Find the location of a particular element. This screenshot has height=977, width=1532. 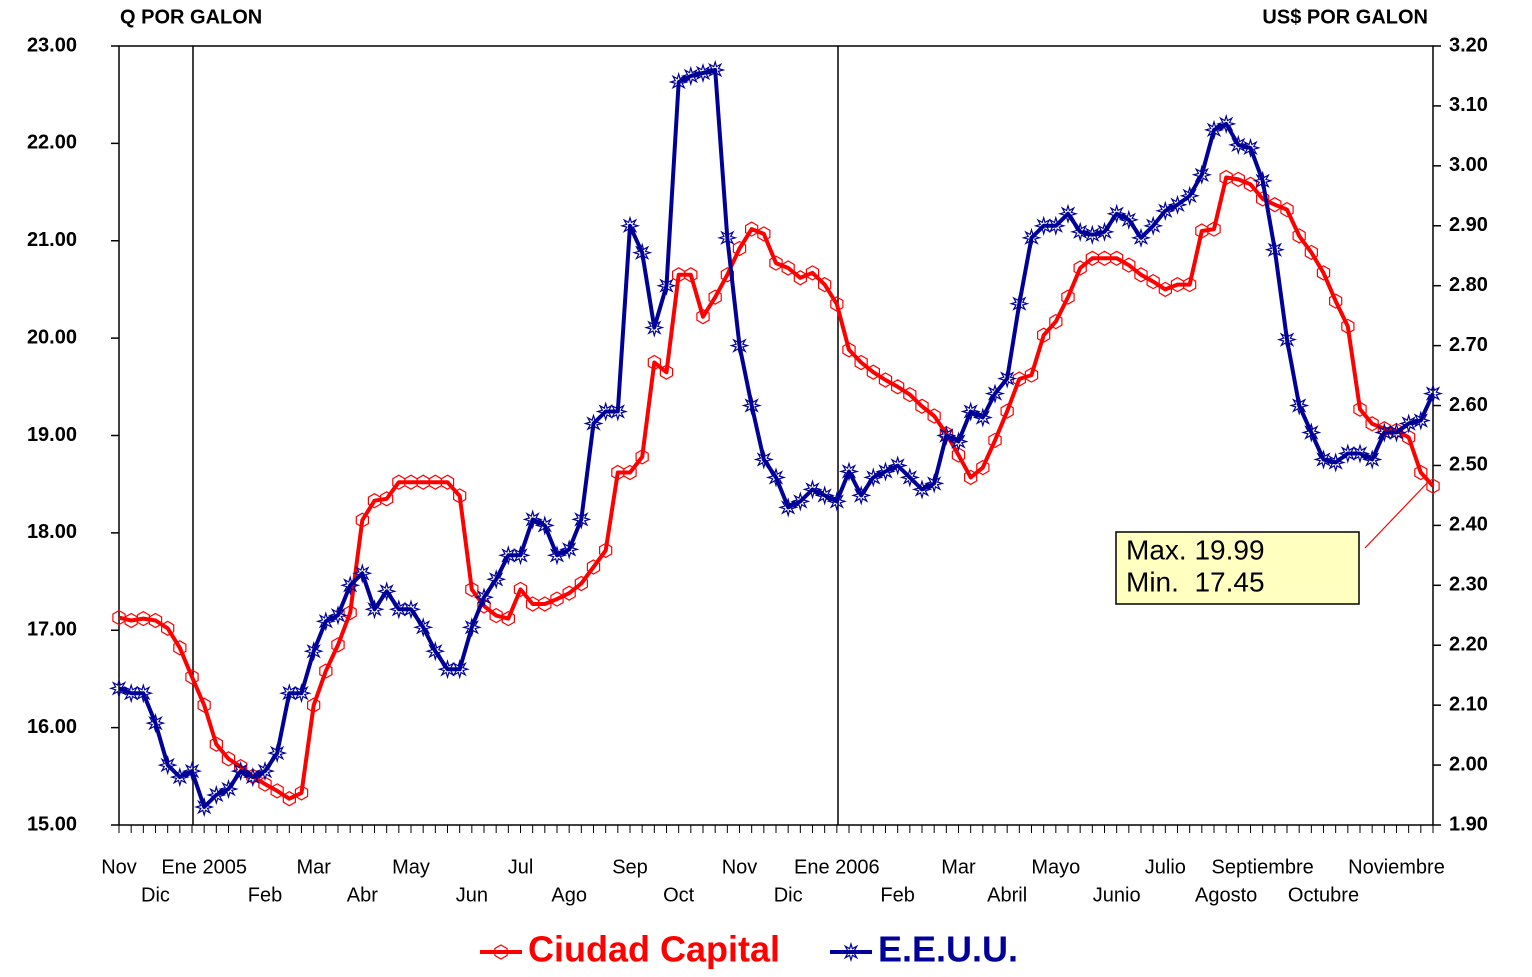

y2-tick-label: 3.10 is located at coordinates (1468, 105).